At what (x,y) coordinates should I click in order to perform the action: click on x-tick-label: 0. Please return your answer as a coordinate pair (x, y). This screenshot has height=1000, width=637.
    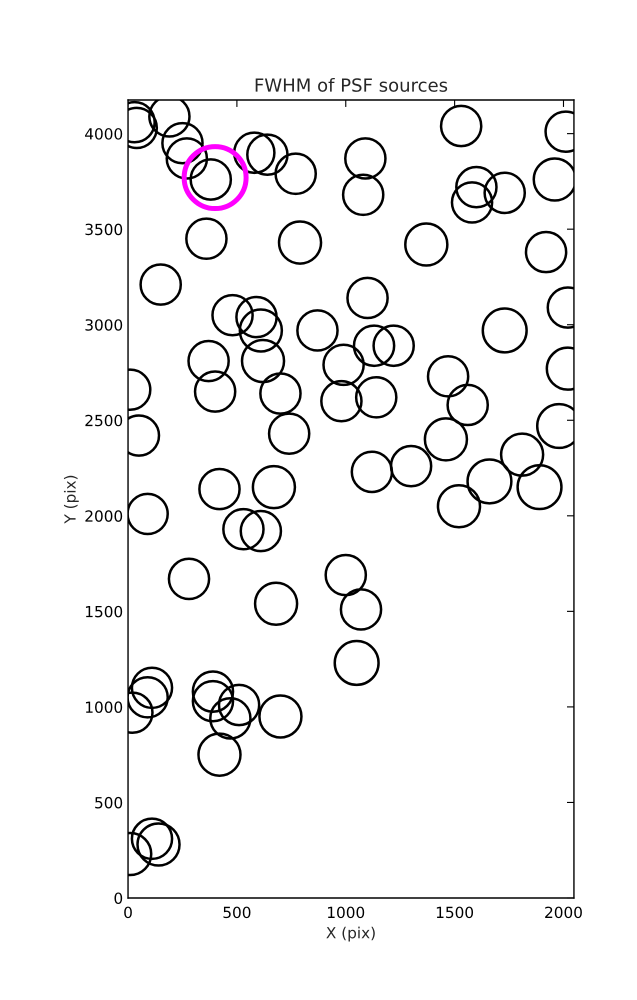
    Looking at the image, I should click on (128, 912).